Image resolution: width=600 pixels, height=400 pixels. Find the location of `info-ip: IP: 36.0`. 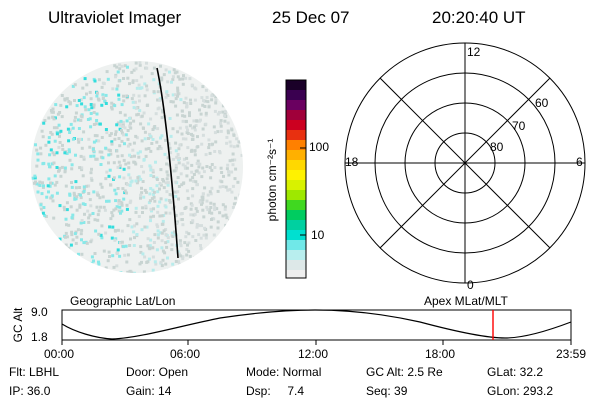

info-ip: IP: 36.0 is located at coordinates (30, 391).